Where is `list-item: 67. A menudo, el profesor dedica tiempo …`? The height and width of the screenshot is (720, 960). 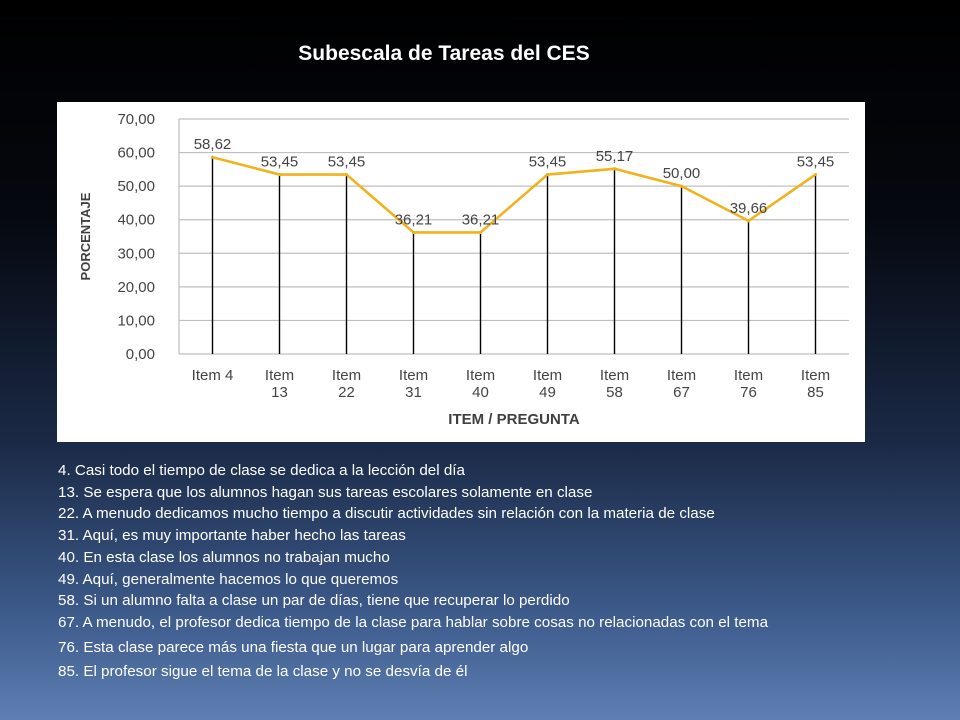 list-item: 67. A menudo, el profesor dedica tiempo … is located at coordinates (413, 622).